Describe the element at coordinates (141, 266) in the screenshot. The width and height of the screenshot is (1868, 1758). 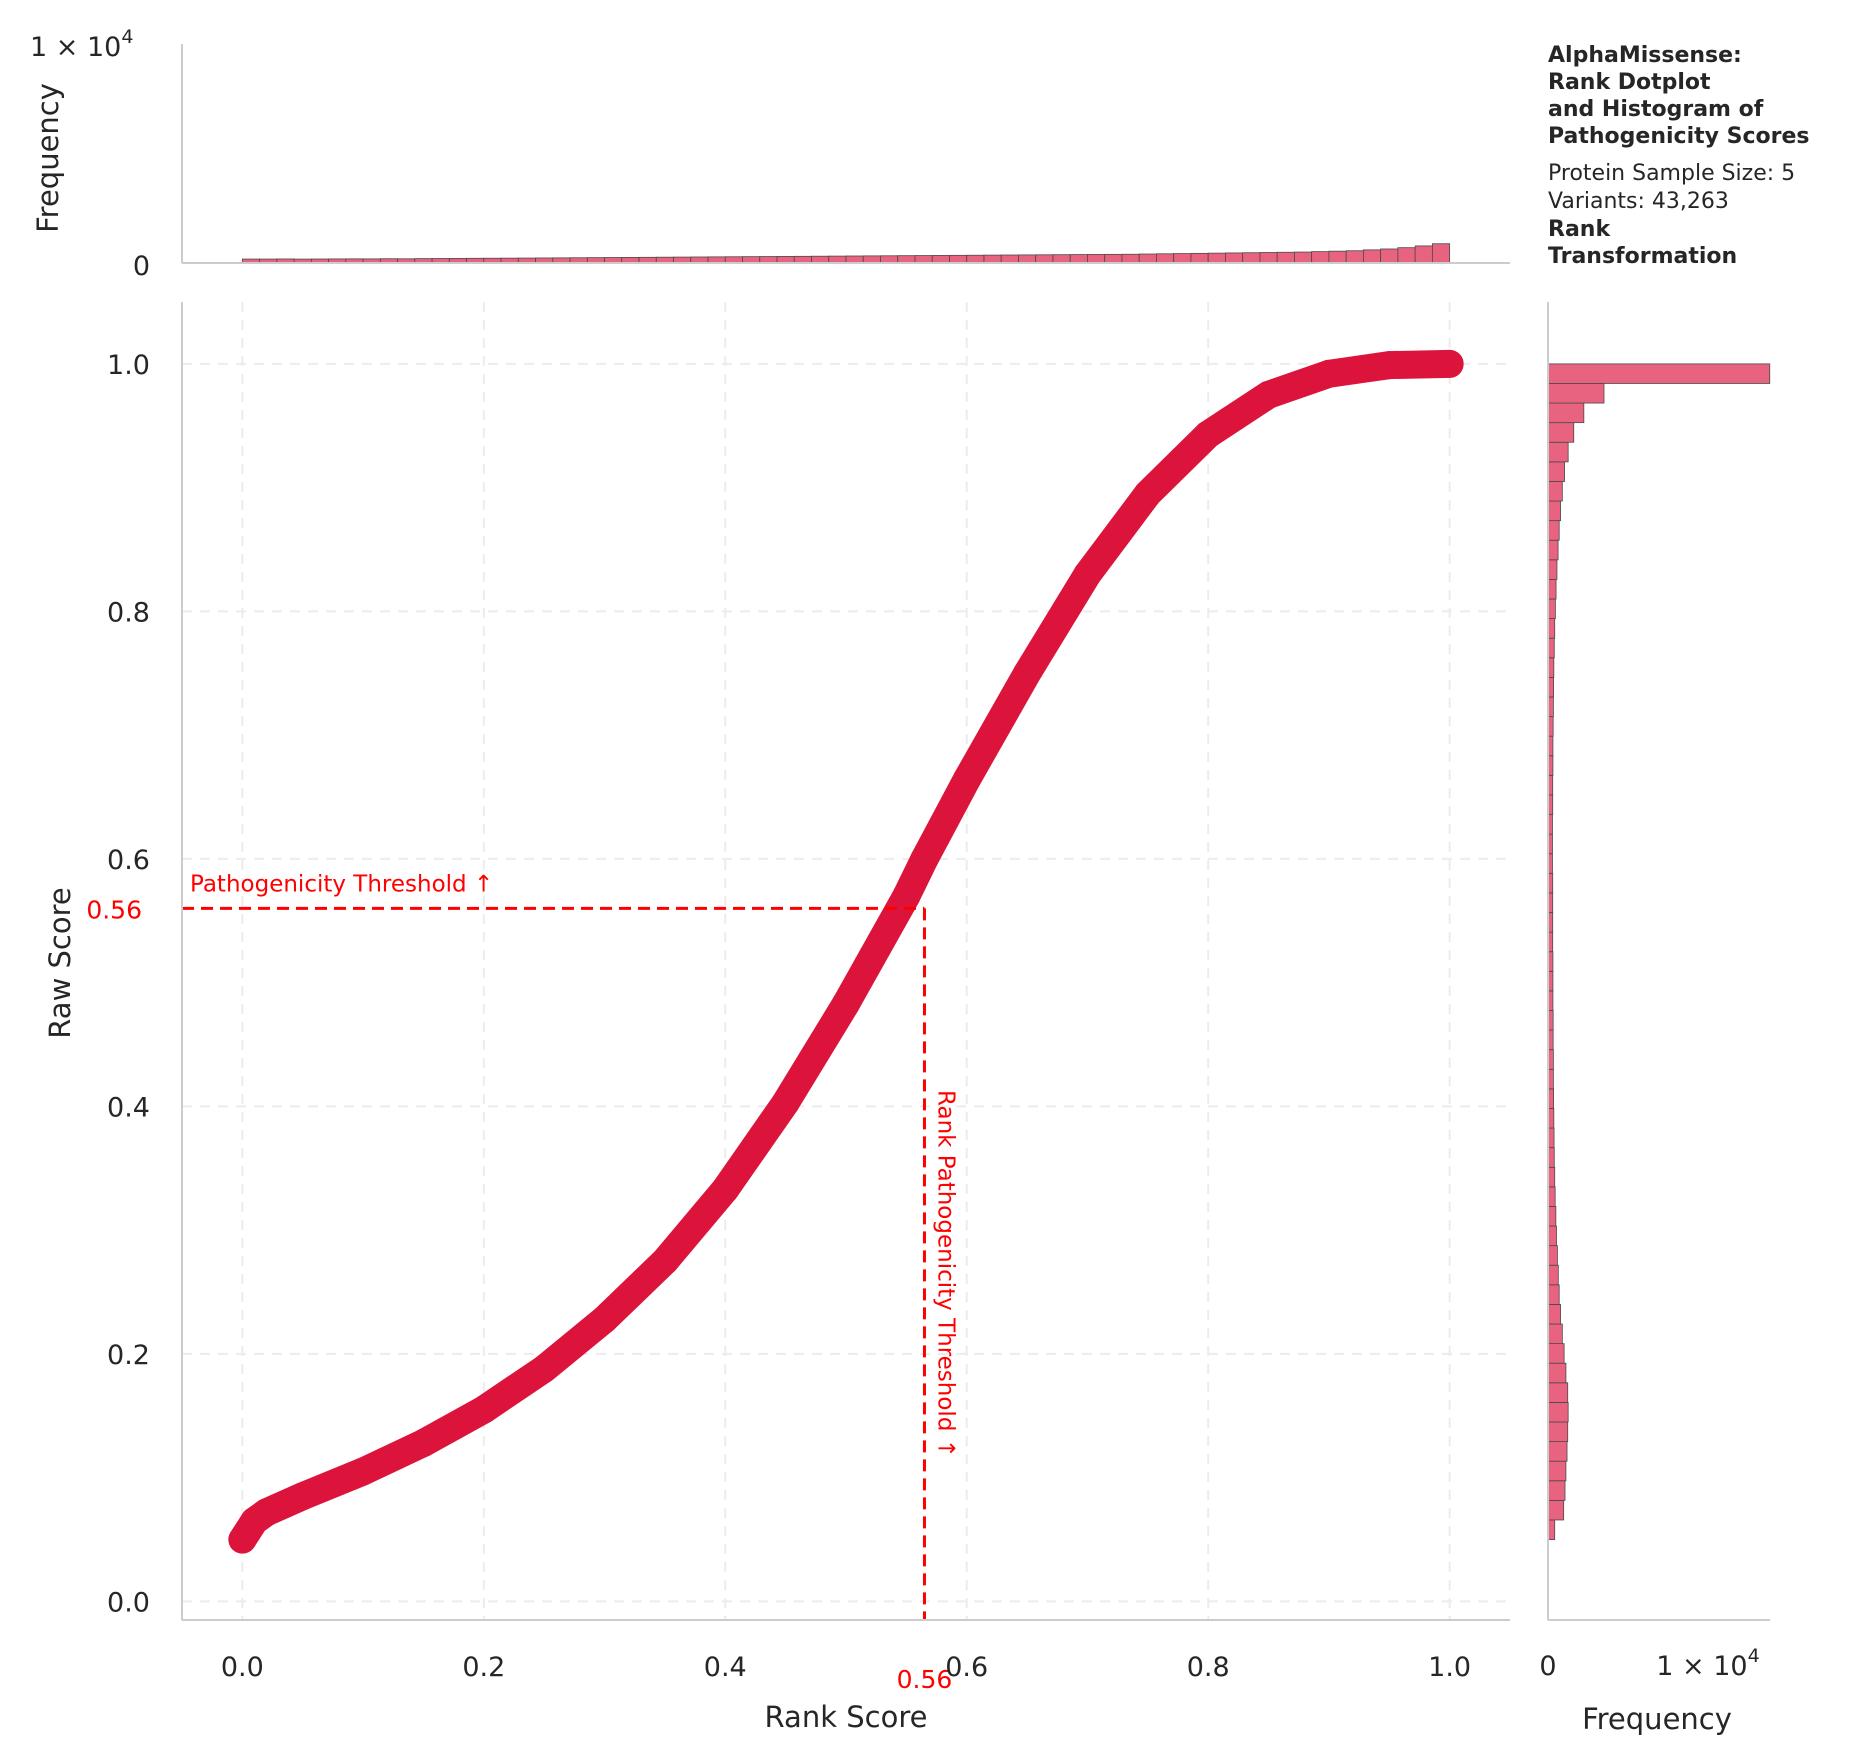
I see `top-hist-y-tick-0: 0` at that location.